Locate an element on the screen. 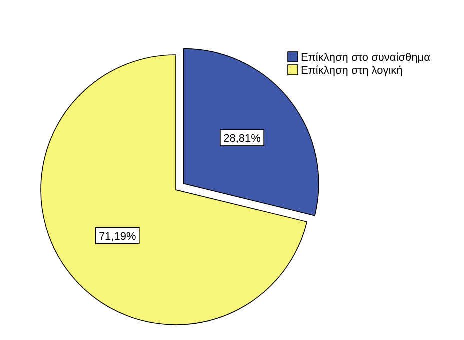 The width and height of the screenshot is (464, 340). data-label: 28,81% is located at coordinates (243, 138).